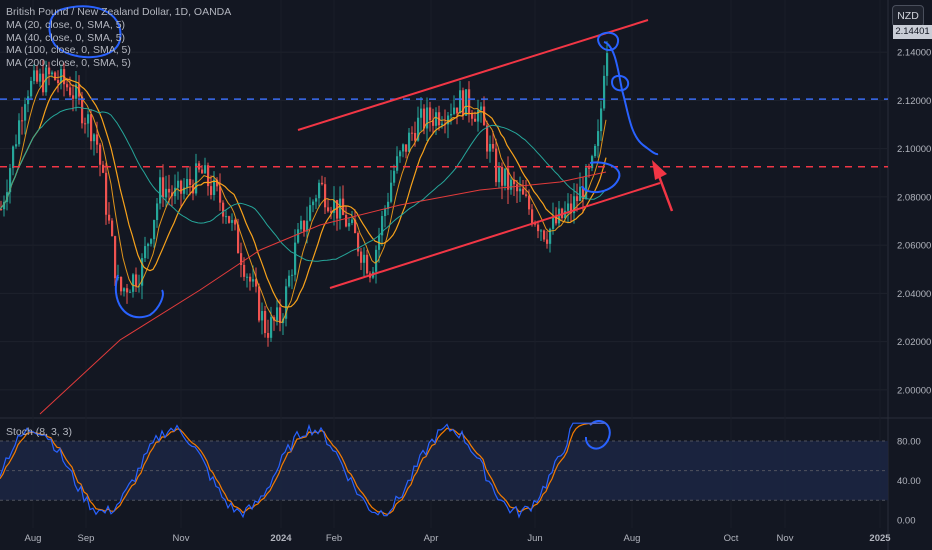  What do you see at coordinates (880, 538) in the screenshot?
I see `time-tick-label: 2025` at bounding box center [880, 538].